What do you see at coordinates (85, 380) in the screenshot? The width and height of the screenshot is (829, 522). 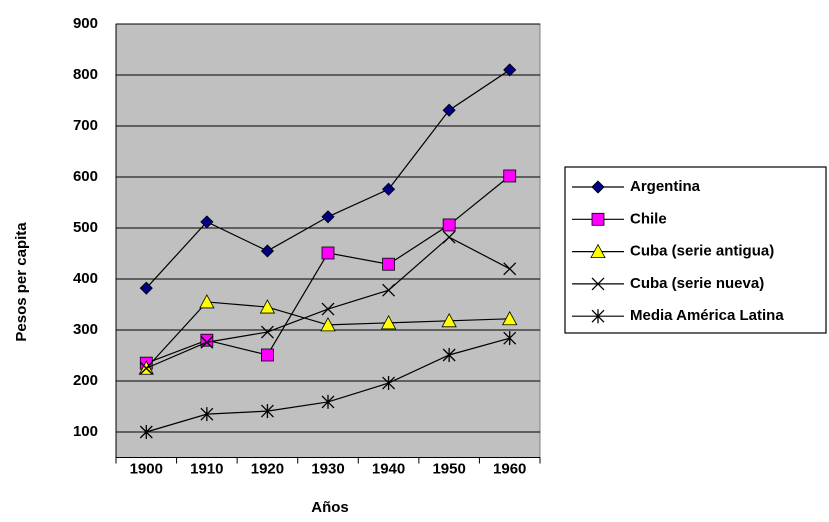 I see `y-tick-label: 200` at bounding box center [85, 380].